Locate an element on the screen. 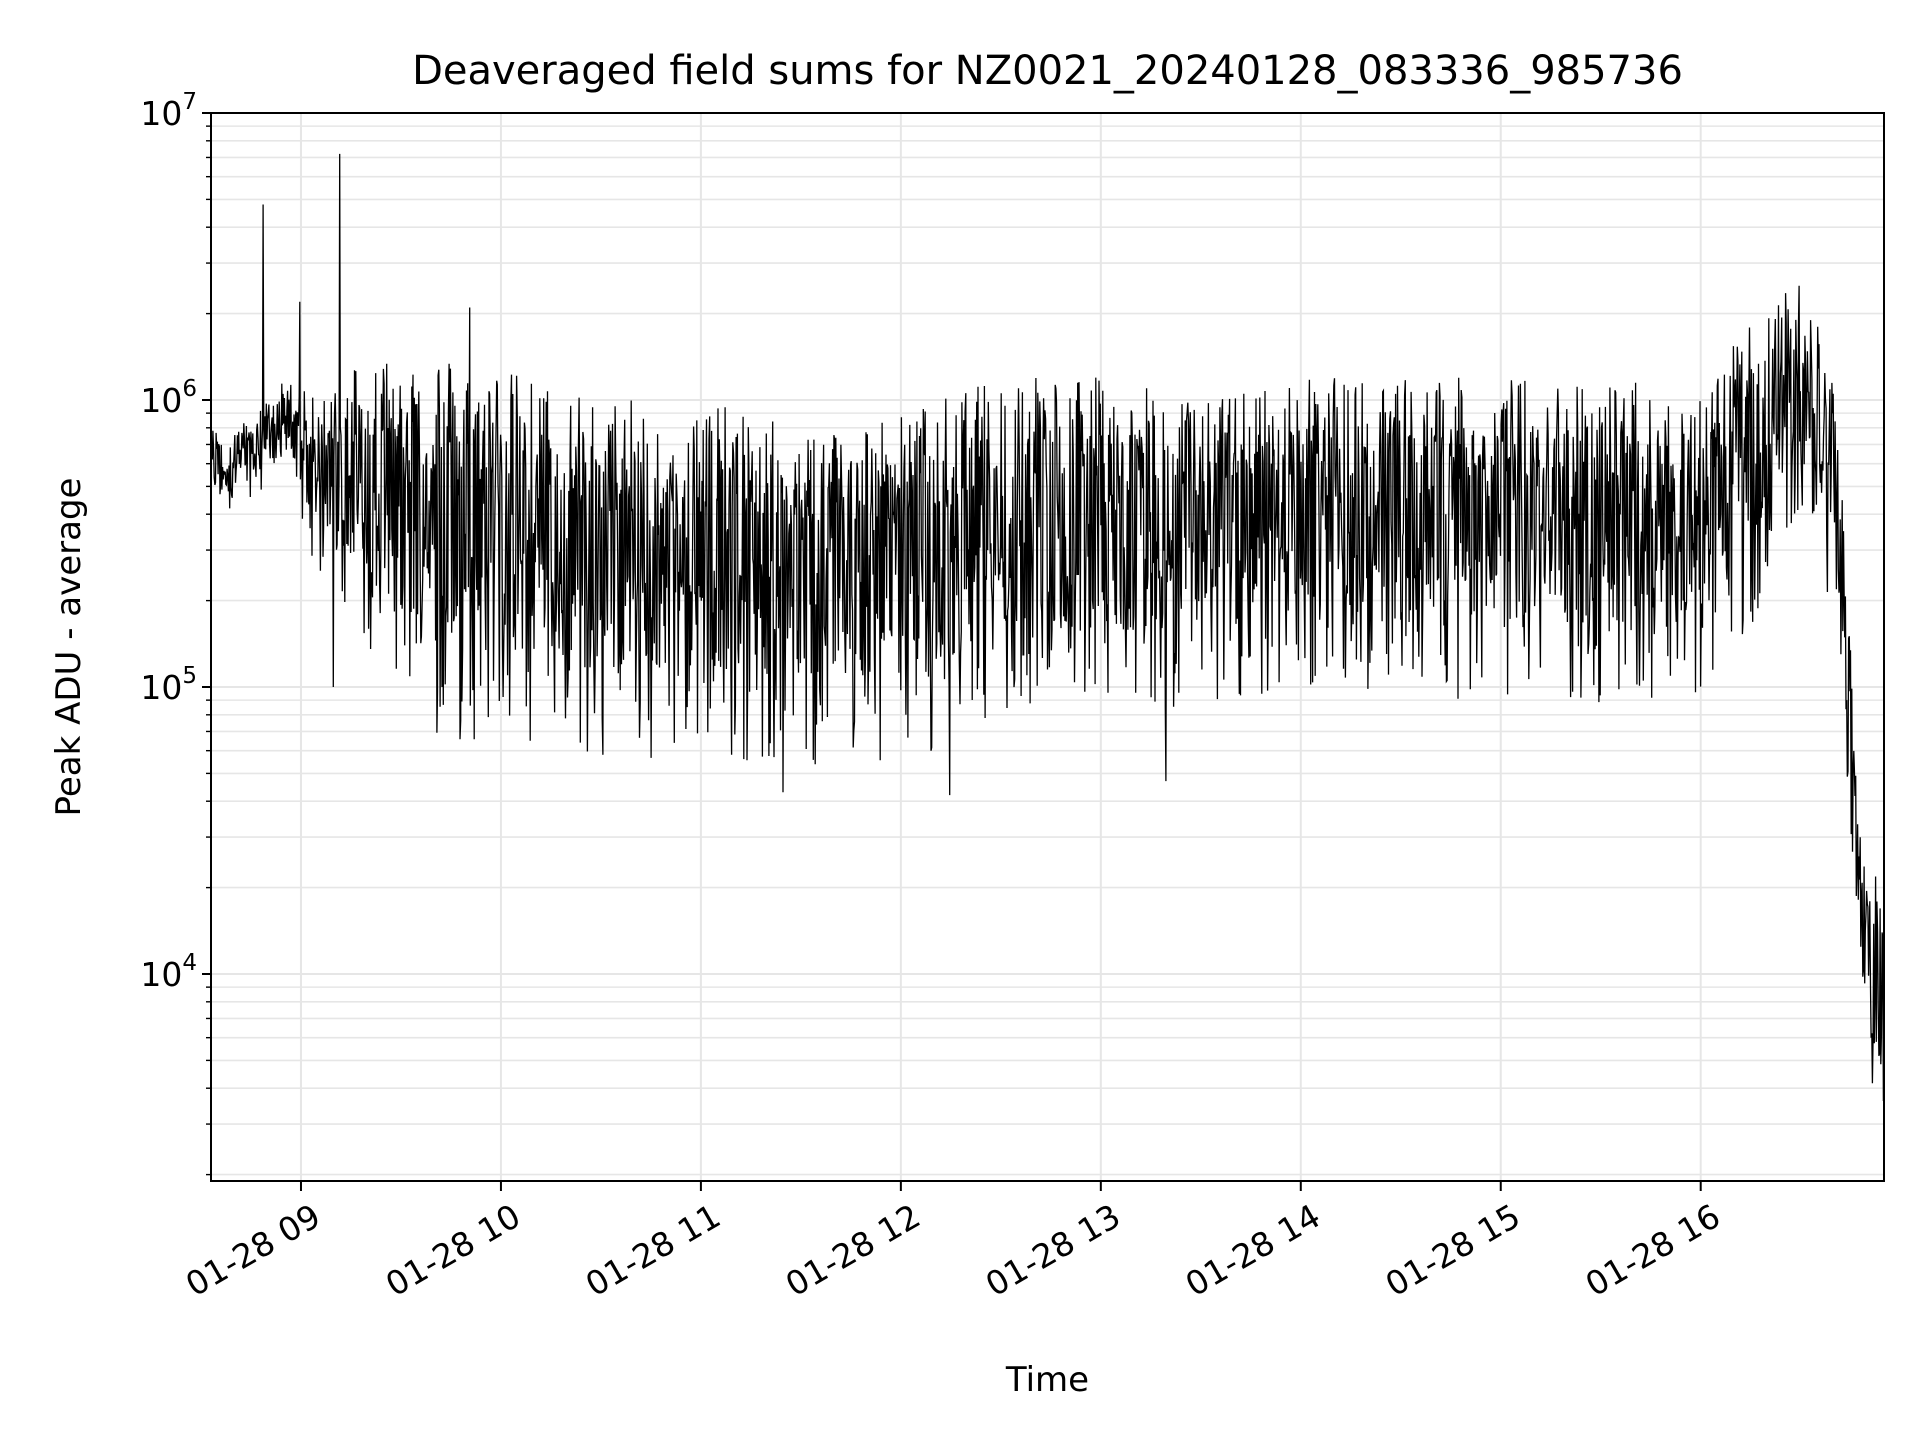 The height and width of the screenshot is (1445, 1920). y-tick-label: 10⁷ is located at coordinates (168, 111).